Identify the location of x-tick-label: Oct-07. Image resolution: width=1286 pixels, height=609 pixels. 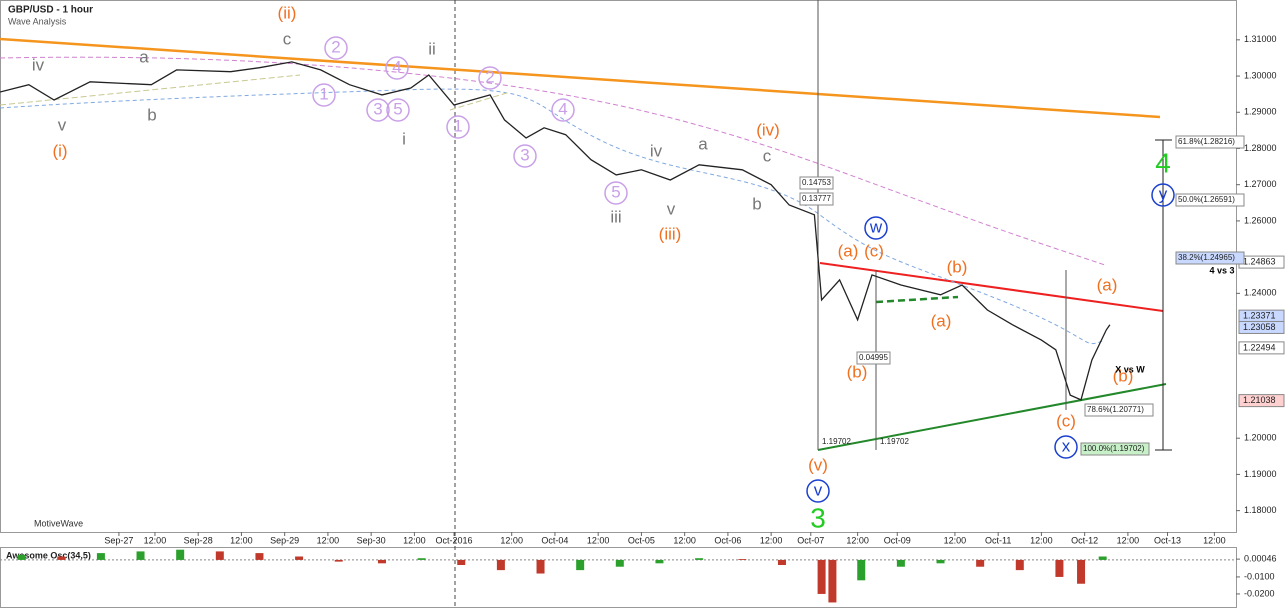
(810, 540).